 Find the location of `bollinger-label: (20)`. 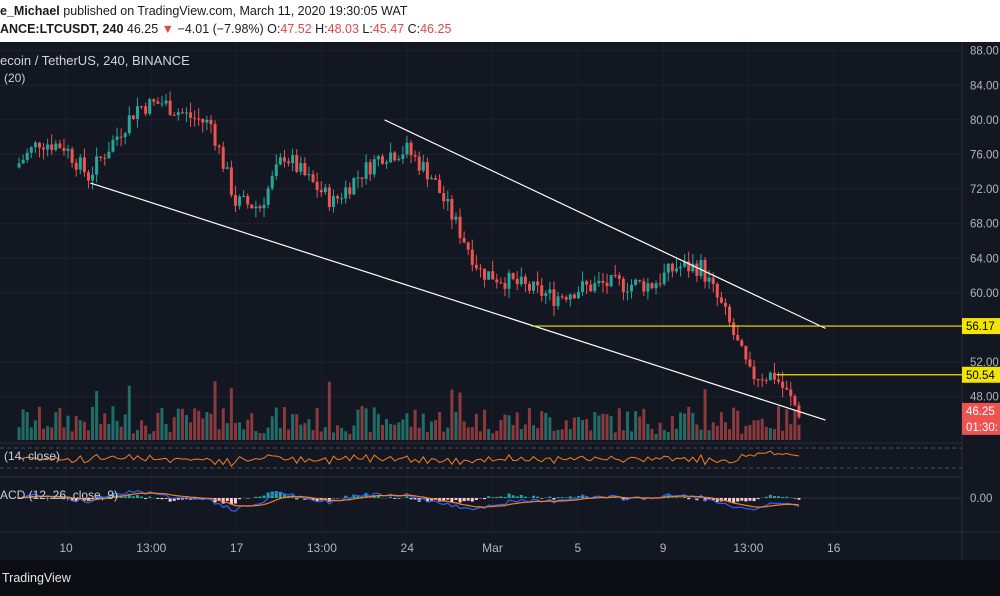

bollinger-label: (20) is located at coordinates (15, 78).